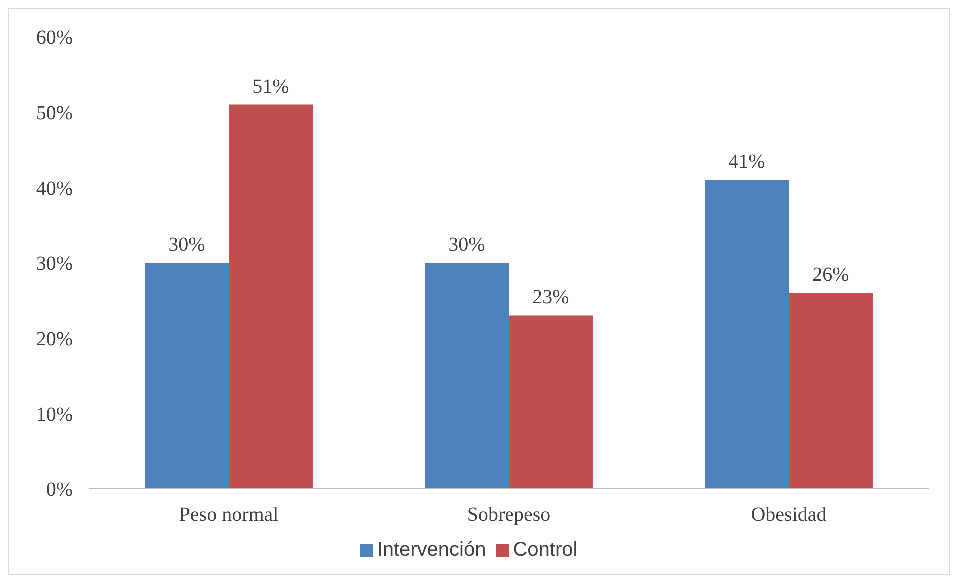  What do you see at coordinates (551, 297) in the screenshot?
I see `data-label: 23%` at bounding box center [551, 297].